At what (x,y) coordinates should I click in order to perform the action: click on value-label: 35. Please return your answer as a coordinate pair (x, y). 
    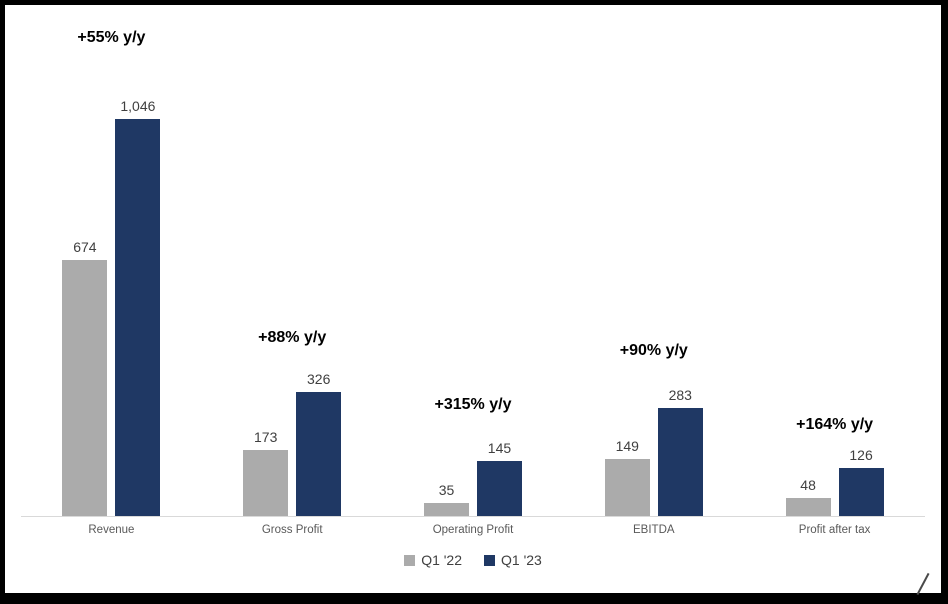
    Looking at the image, I should click on (446, 490).